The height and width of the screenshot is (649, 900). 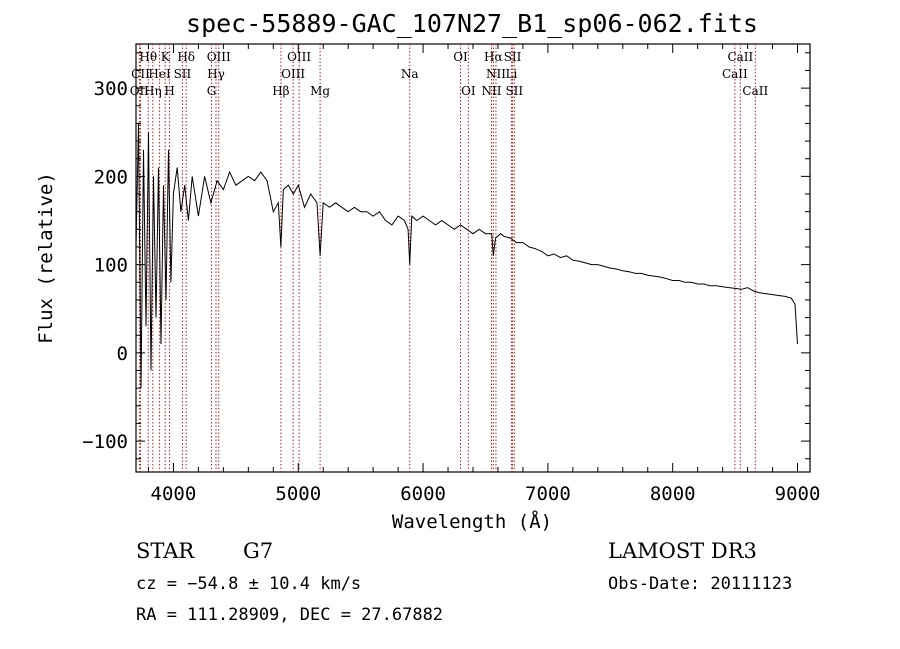 What do you see at coordinates (111, 266) in the screenshot?
I see `y-tick-label: 100` at bounding box center [111, 266].